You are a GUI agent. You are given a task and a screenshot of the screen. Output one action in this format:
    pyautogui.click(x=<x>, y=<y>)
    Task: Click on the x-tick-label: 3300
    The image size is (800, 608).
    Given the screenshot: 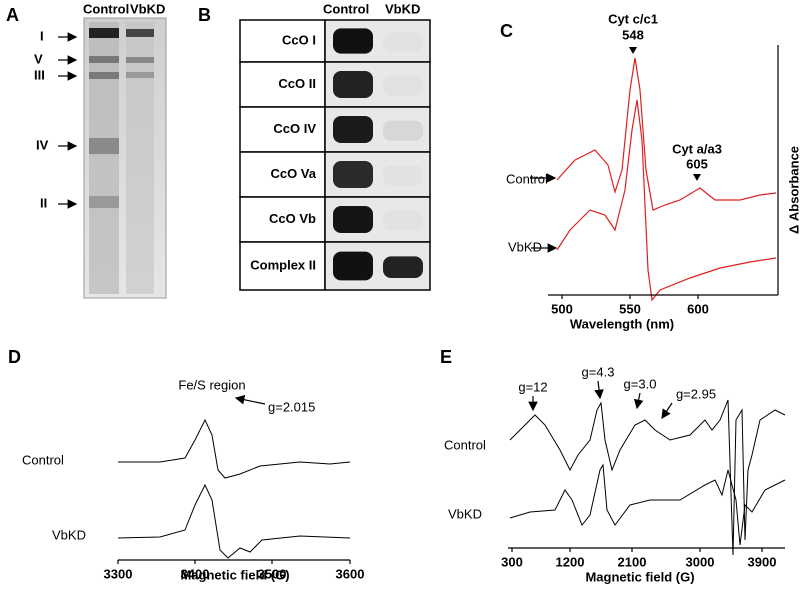 What is the action you would take?
    pyautogui.click(x=118, y=573)
    